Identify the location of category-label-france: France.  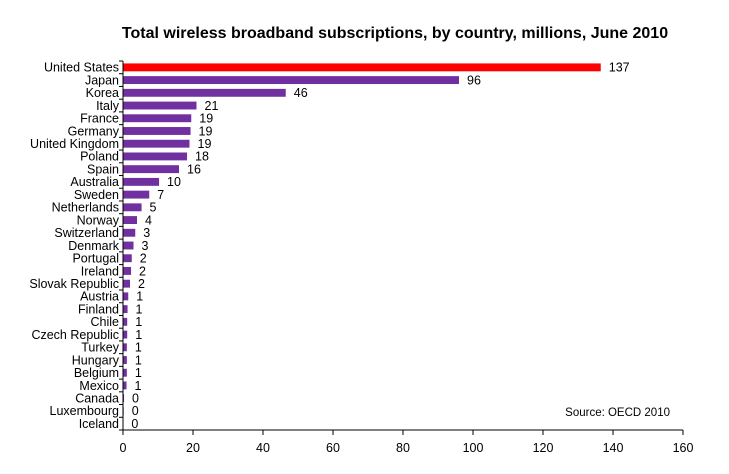
(99, 119).